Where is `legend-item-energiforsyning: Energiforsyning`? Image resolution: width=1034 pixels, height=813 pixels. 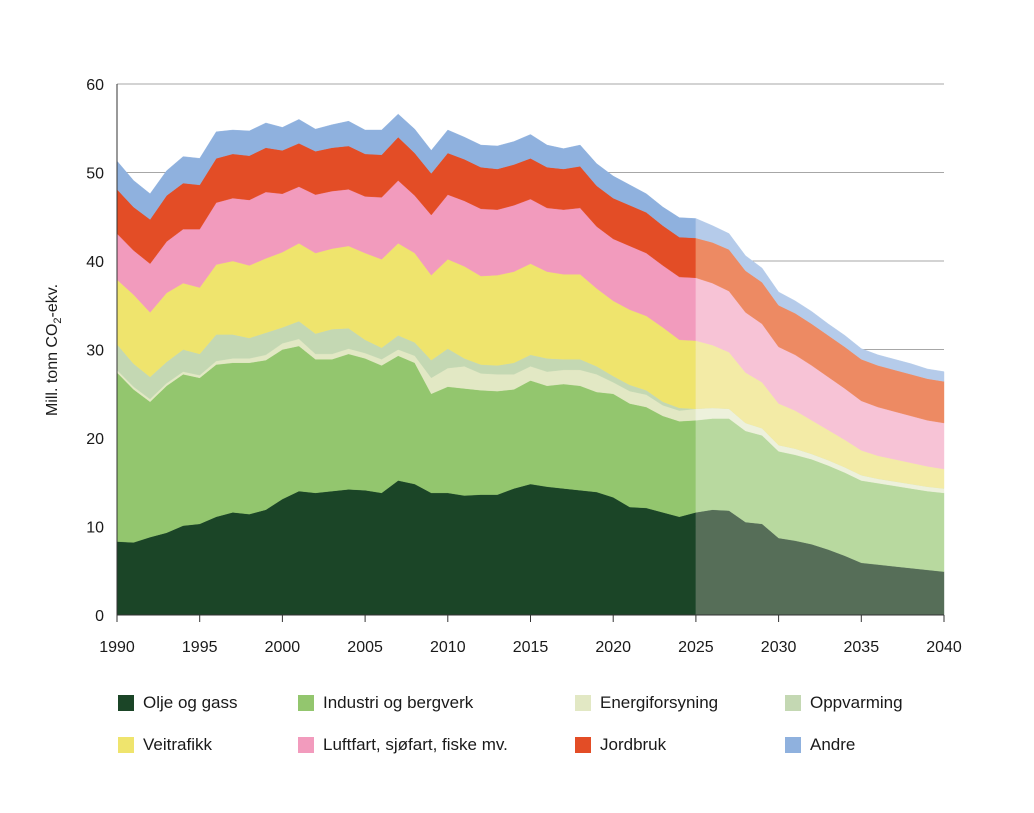
legend-item-energiforsyning: Energiforsyning is located at coordinates (680, 703).